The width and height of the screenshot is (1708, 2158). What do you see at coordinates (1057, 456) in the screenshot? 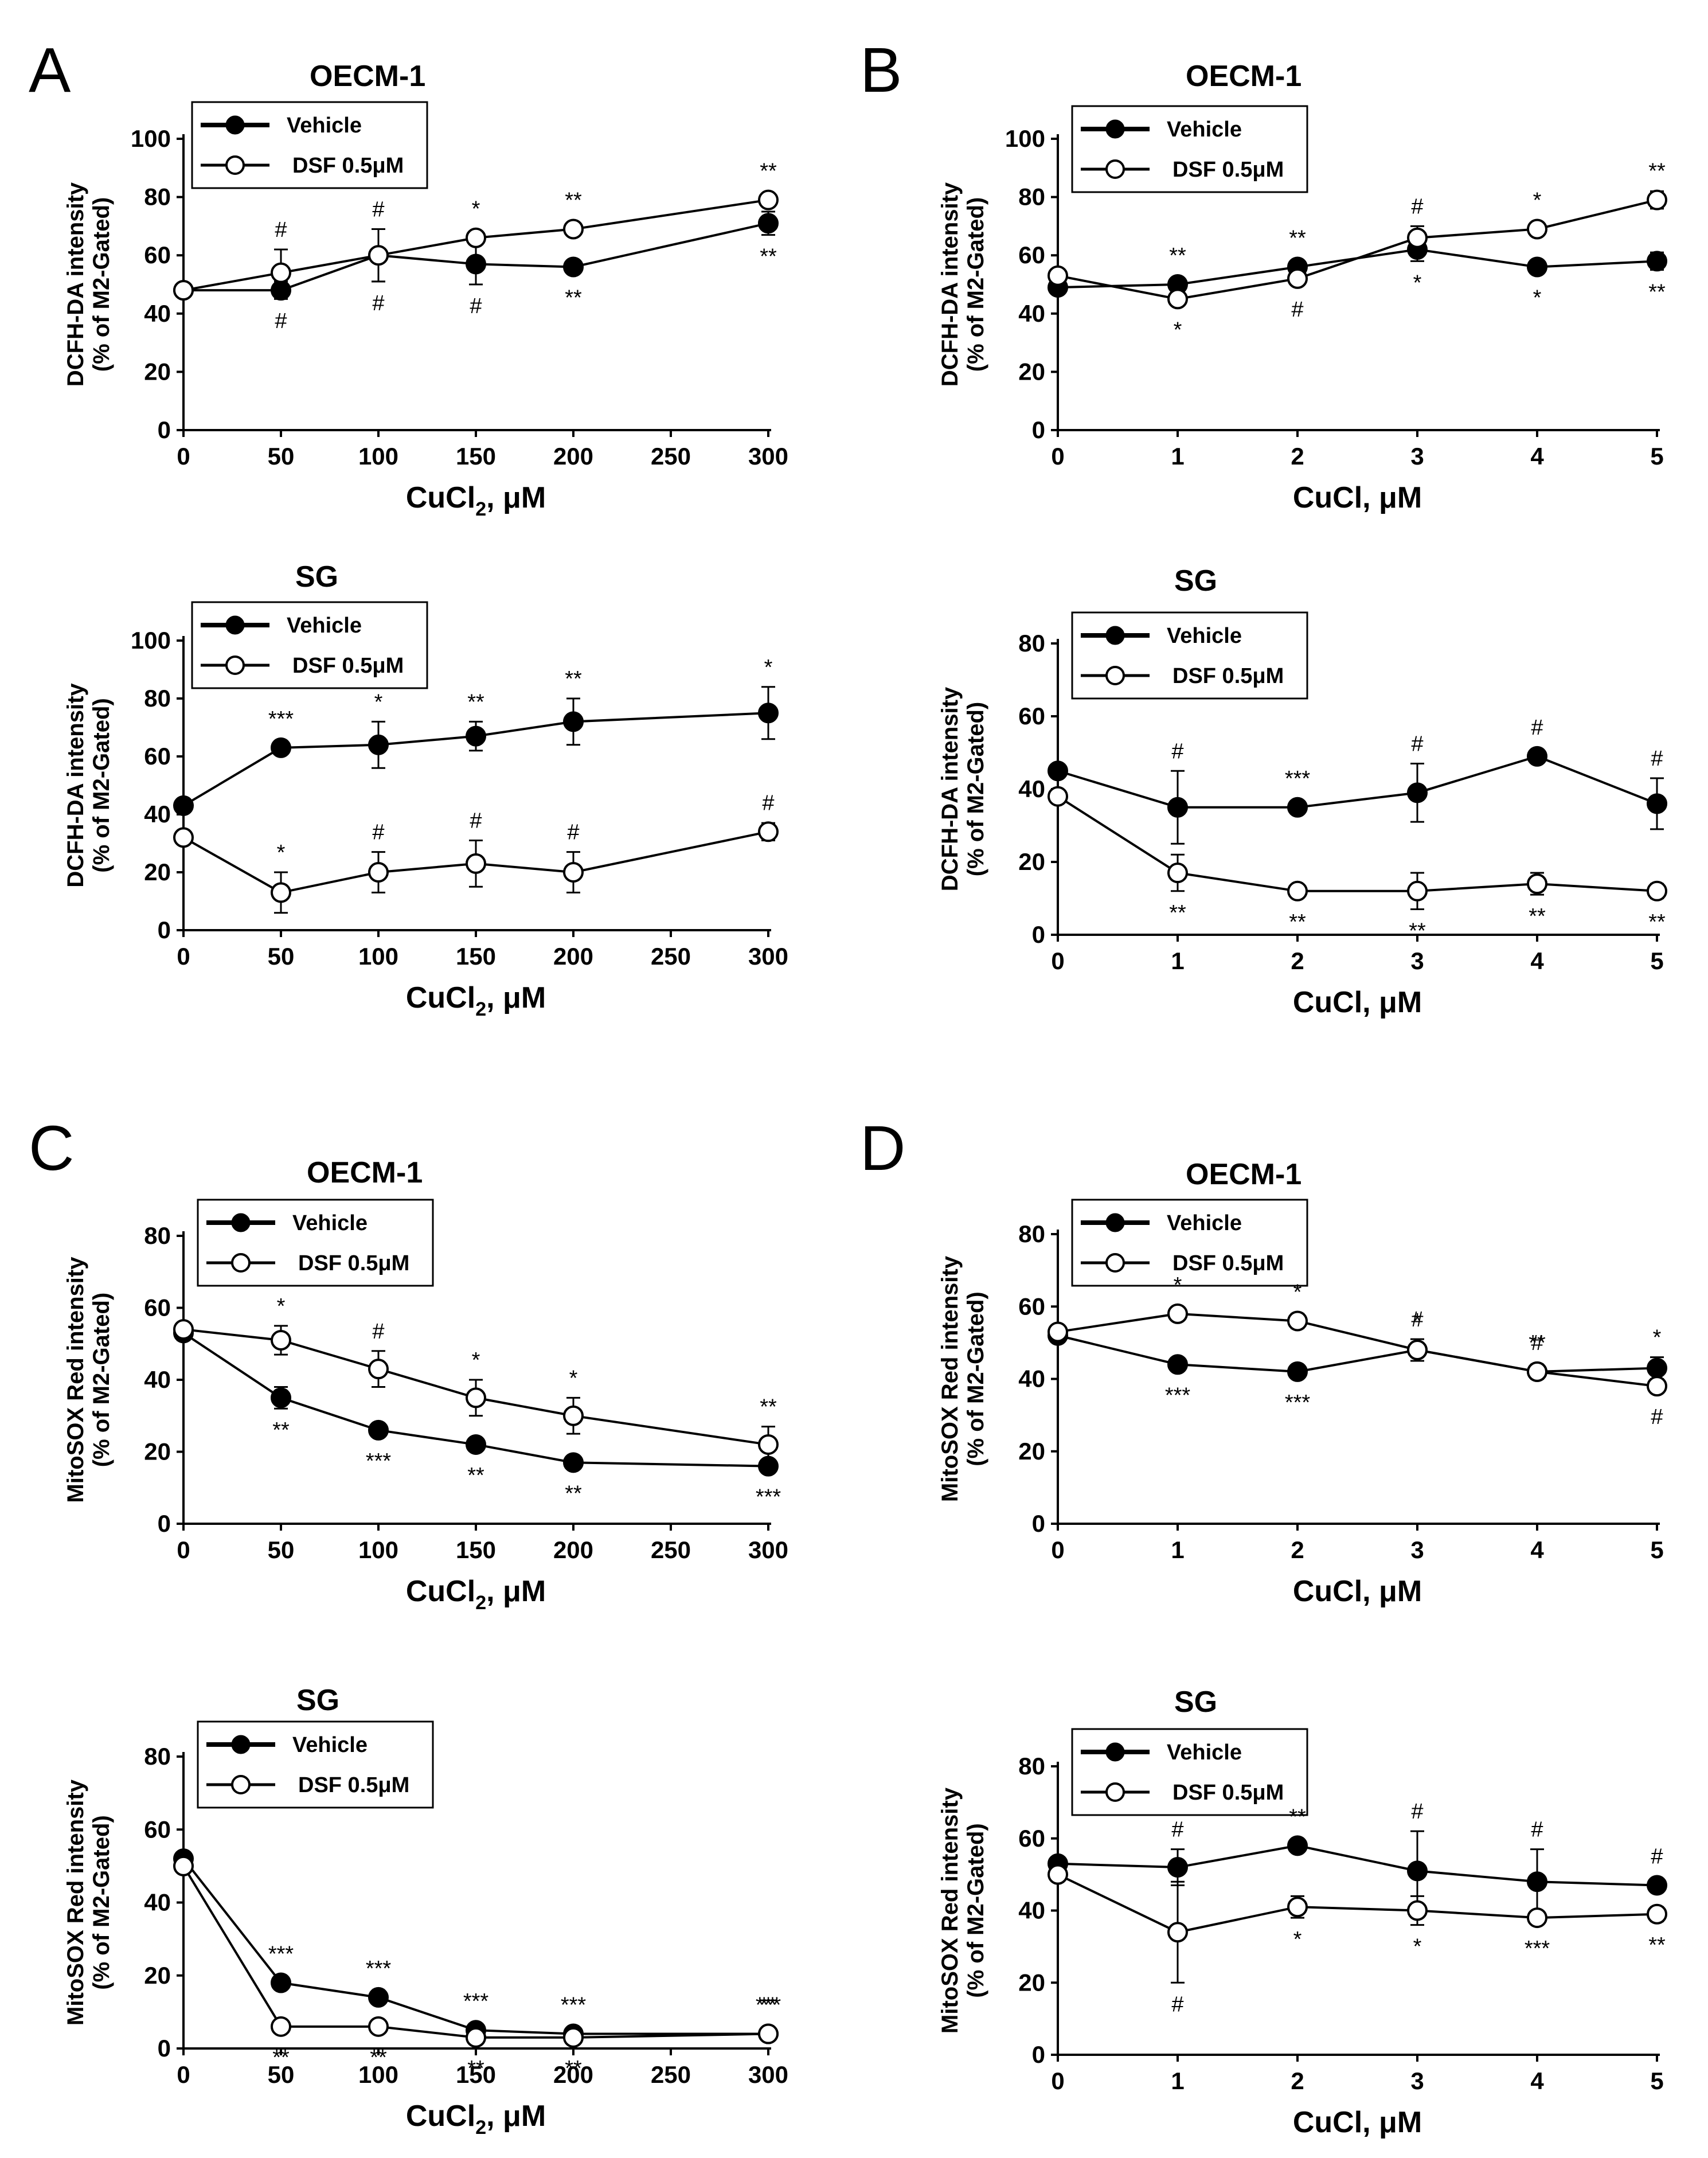
I see `x-tick-label: 0` at bounding box center [1057, 456].